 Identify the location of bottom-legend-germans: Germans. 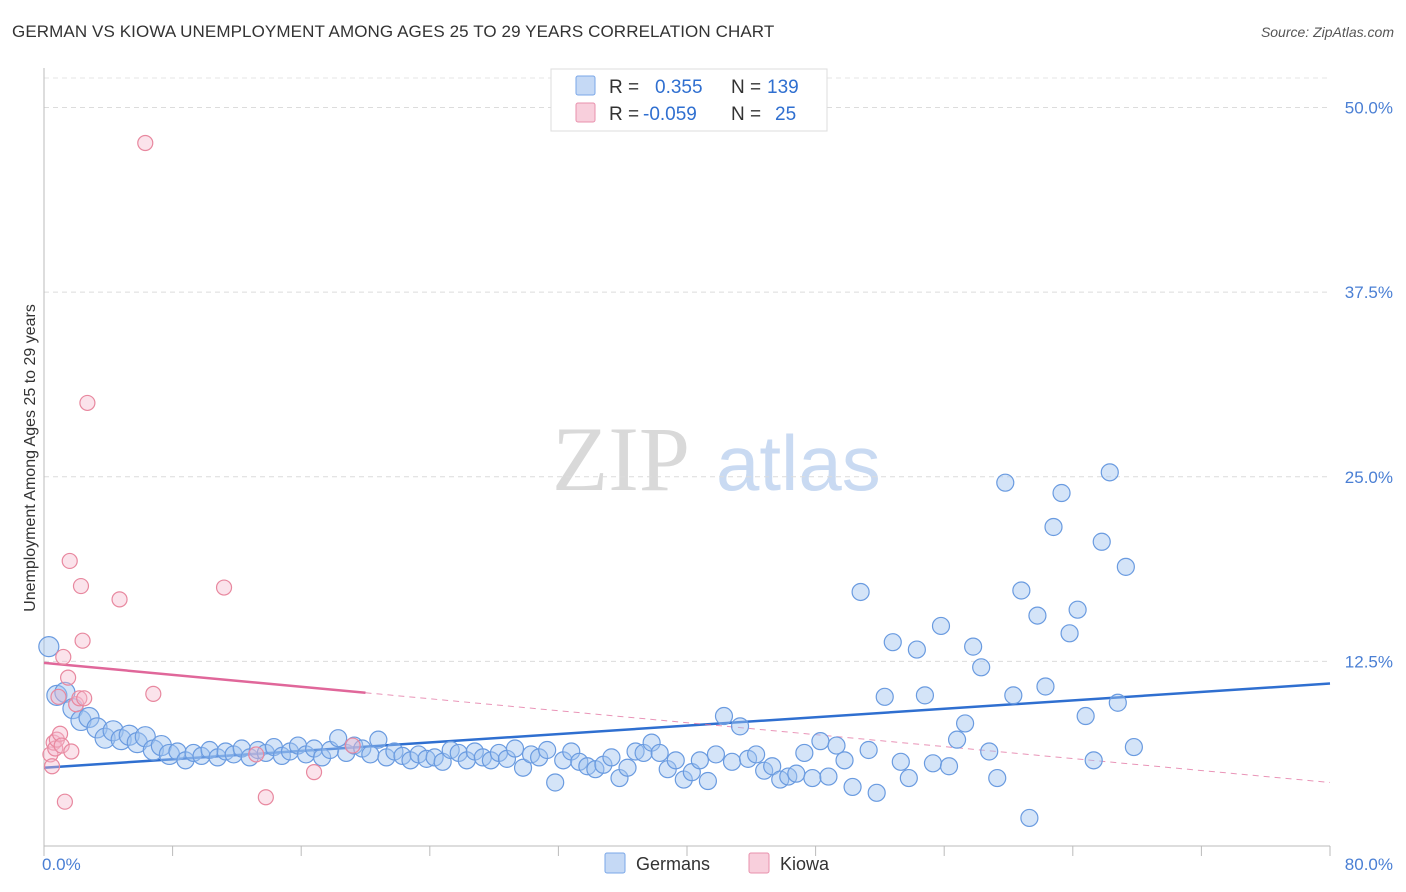
(673, 864).